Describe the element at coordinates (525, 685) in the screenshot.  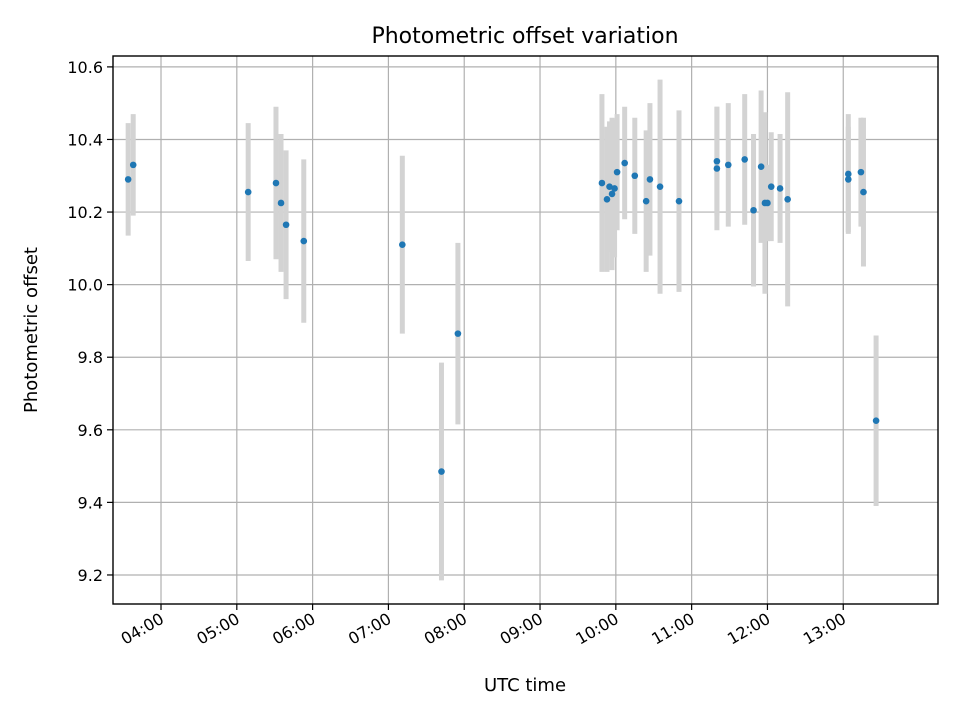
I see `x-axis-label: UTC time` at that location.